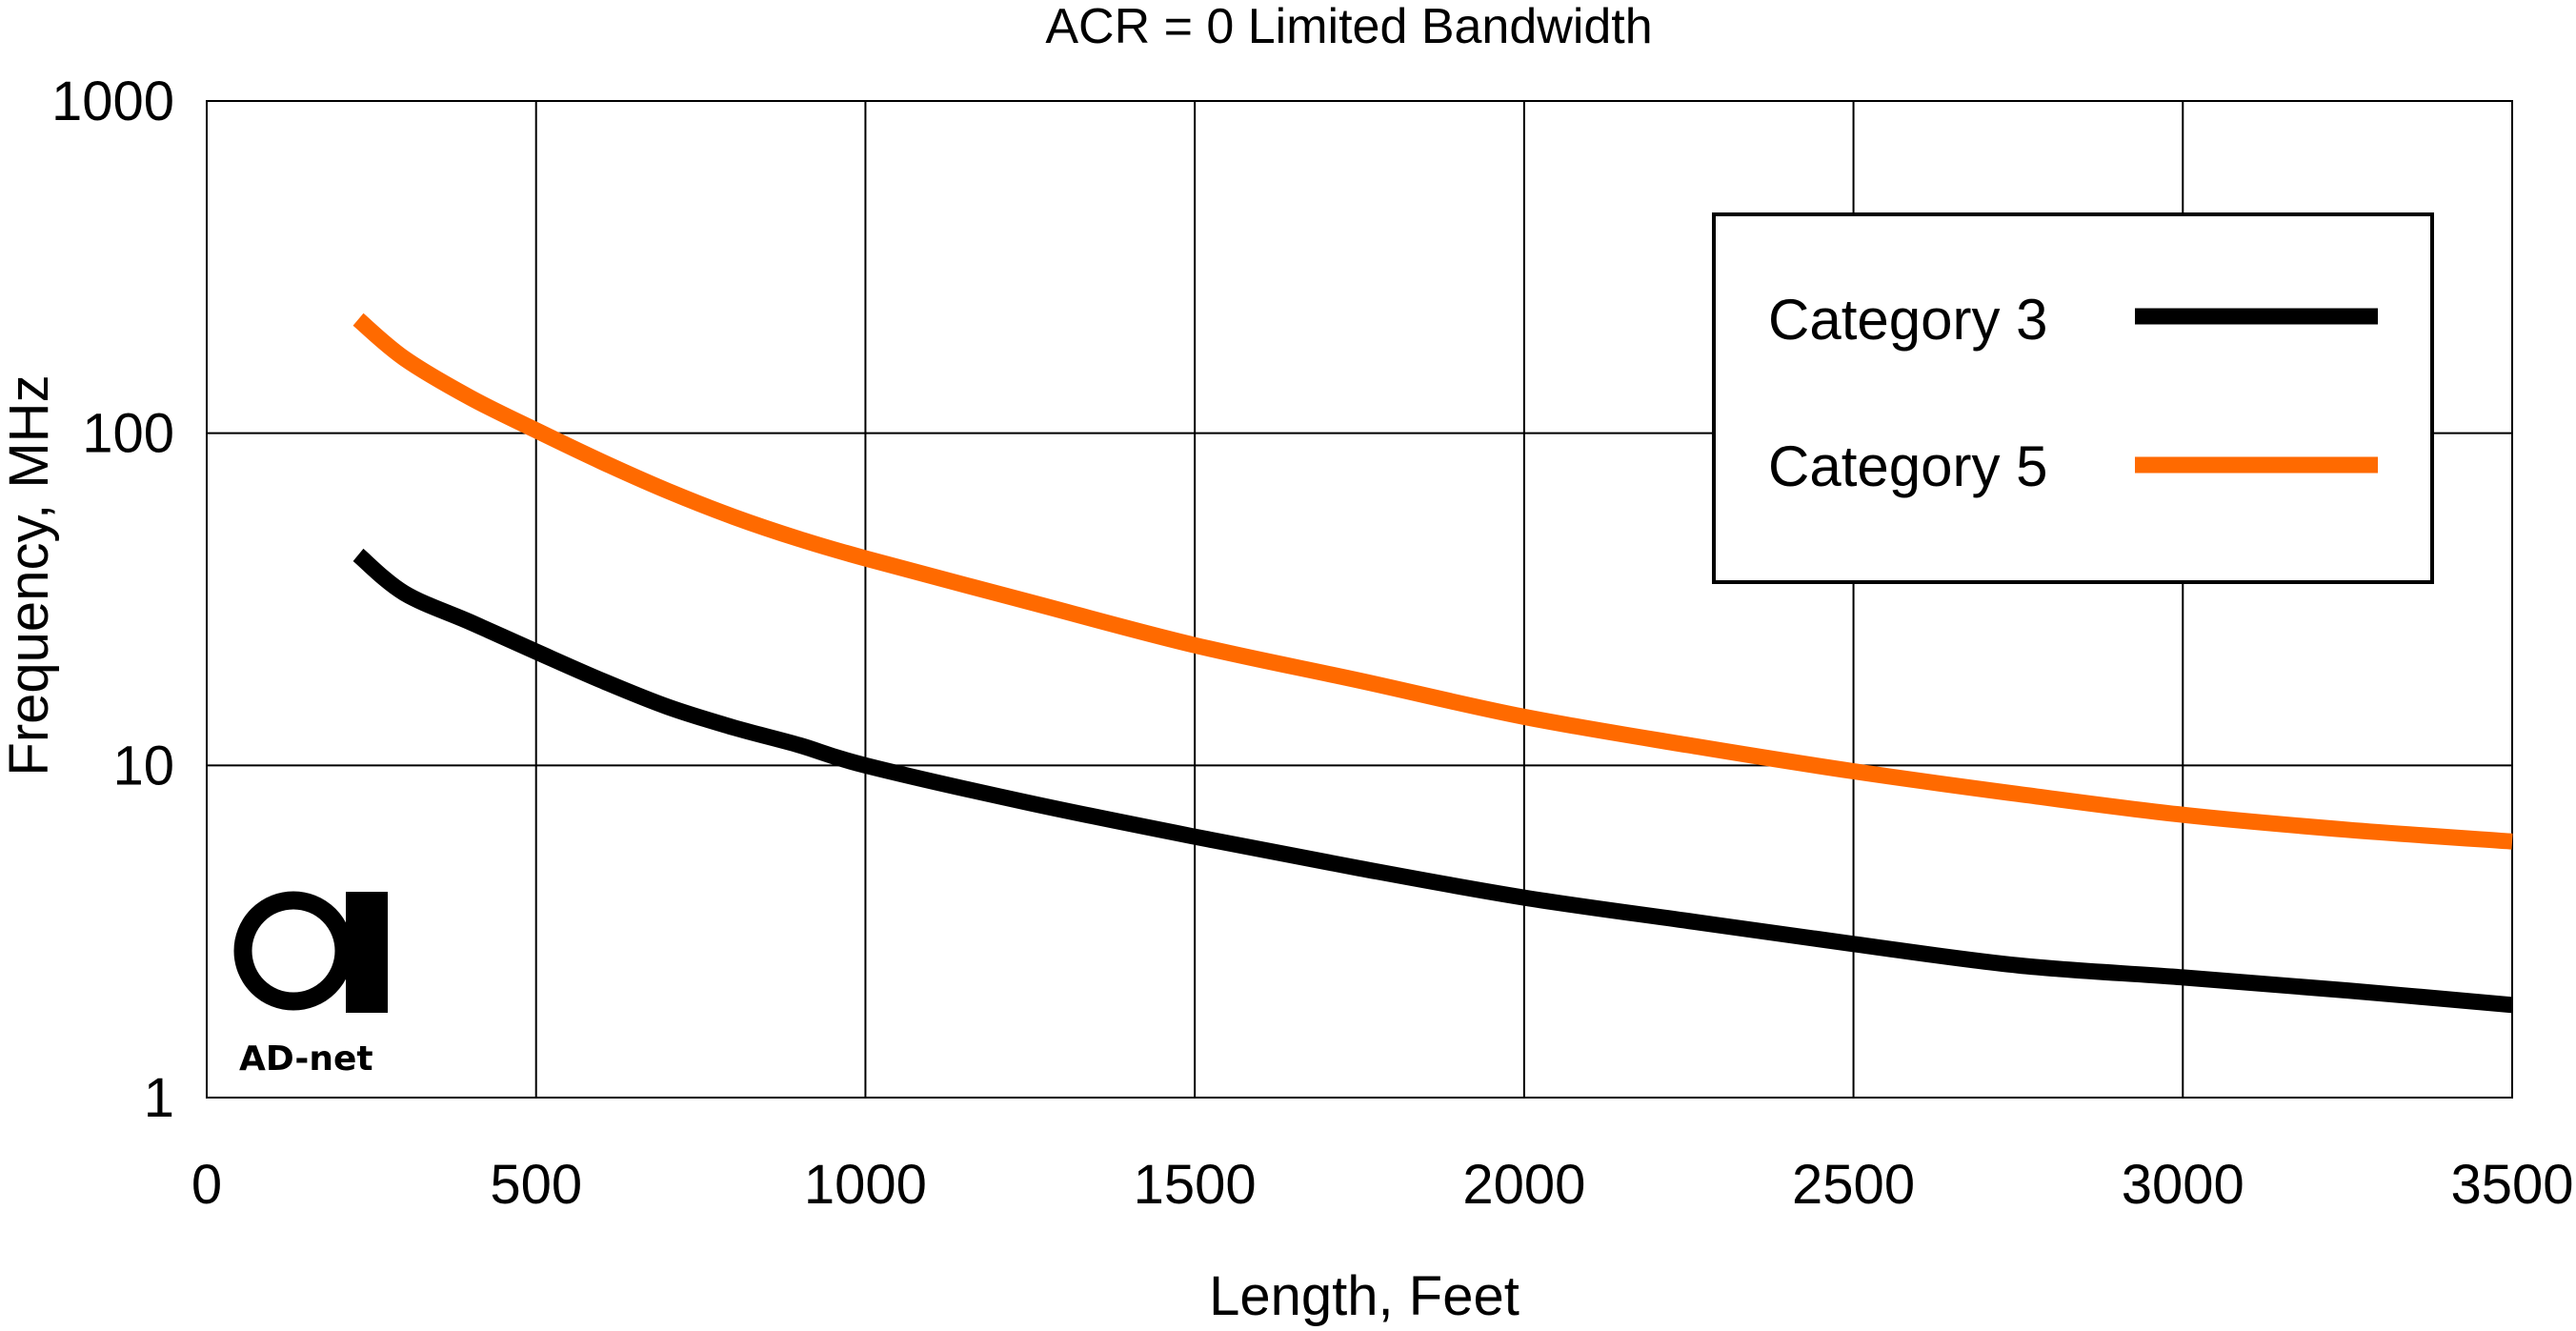 The image size is (2576, 1331). I want to click on x-tick-label: 1500, so click(1195, 1185).